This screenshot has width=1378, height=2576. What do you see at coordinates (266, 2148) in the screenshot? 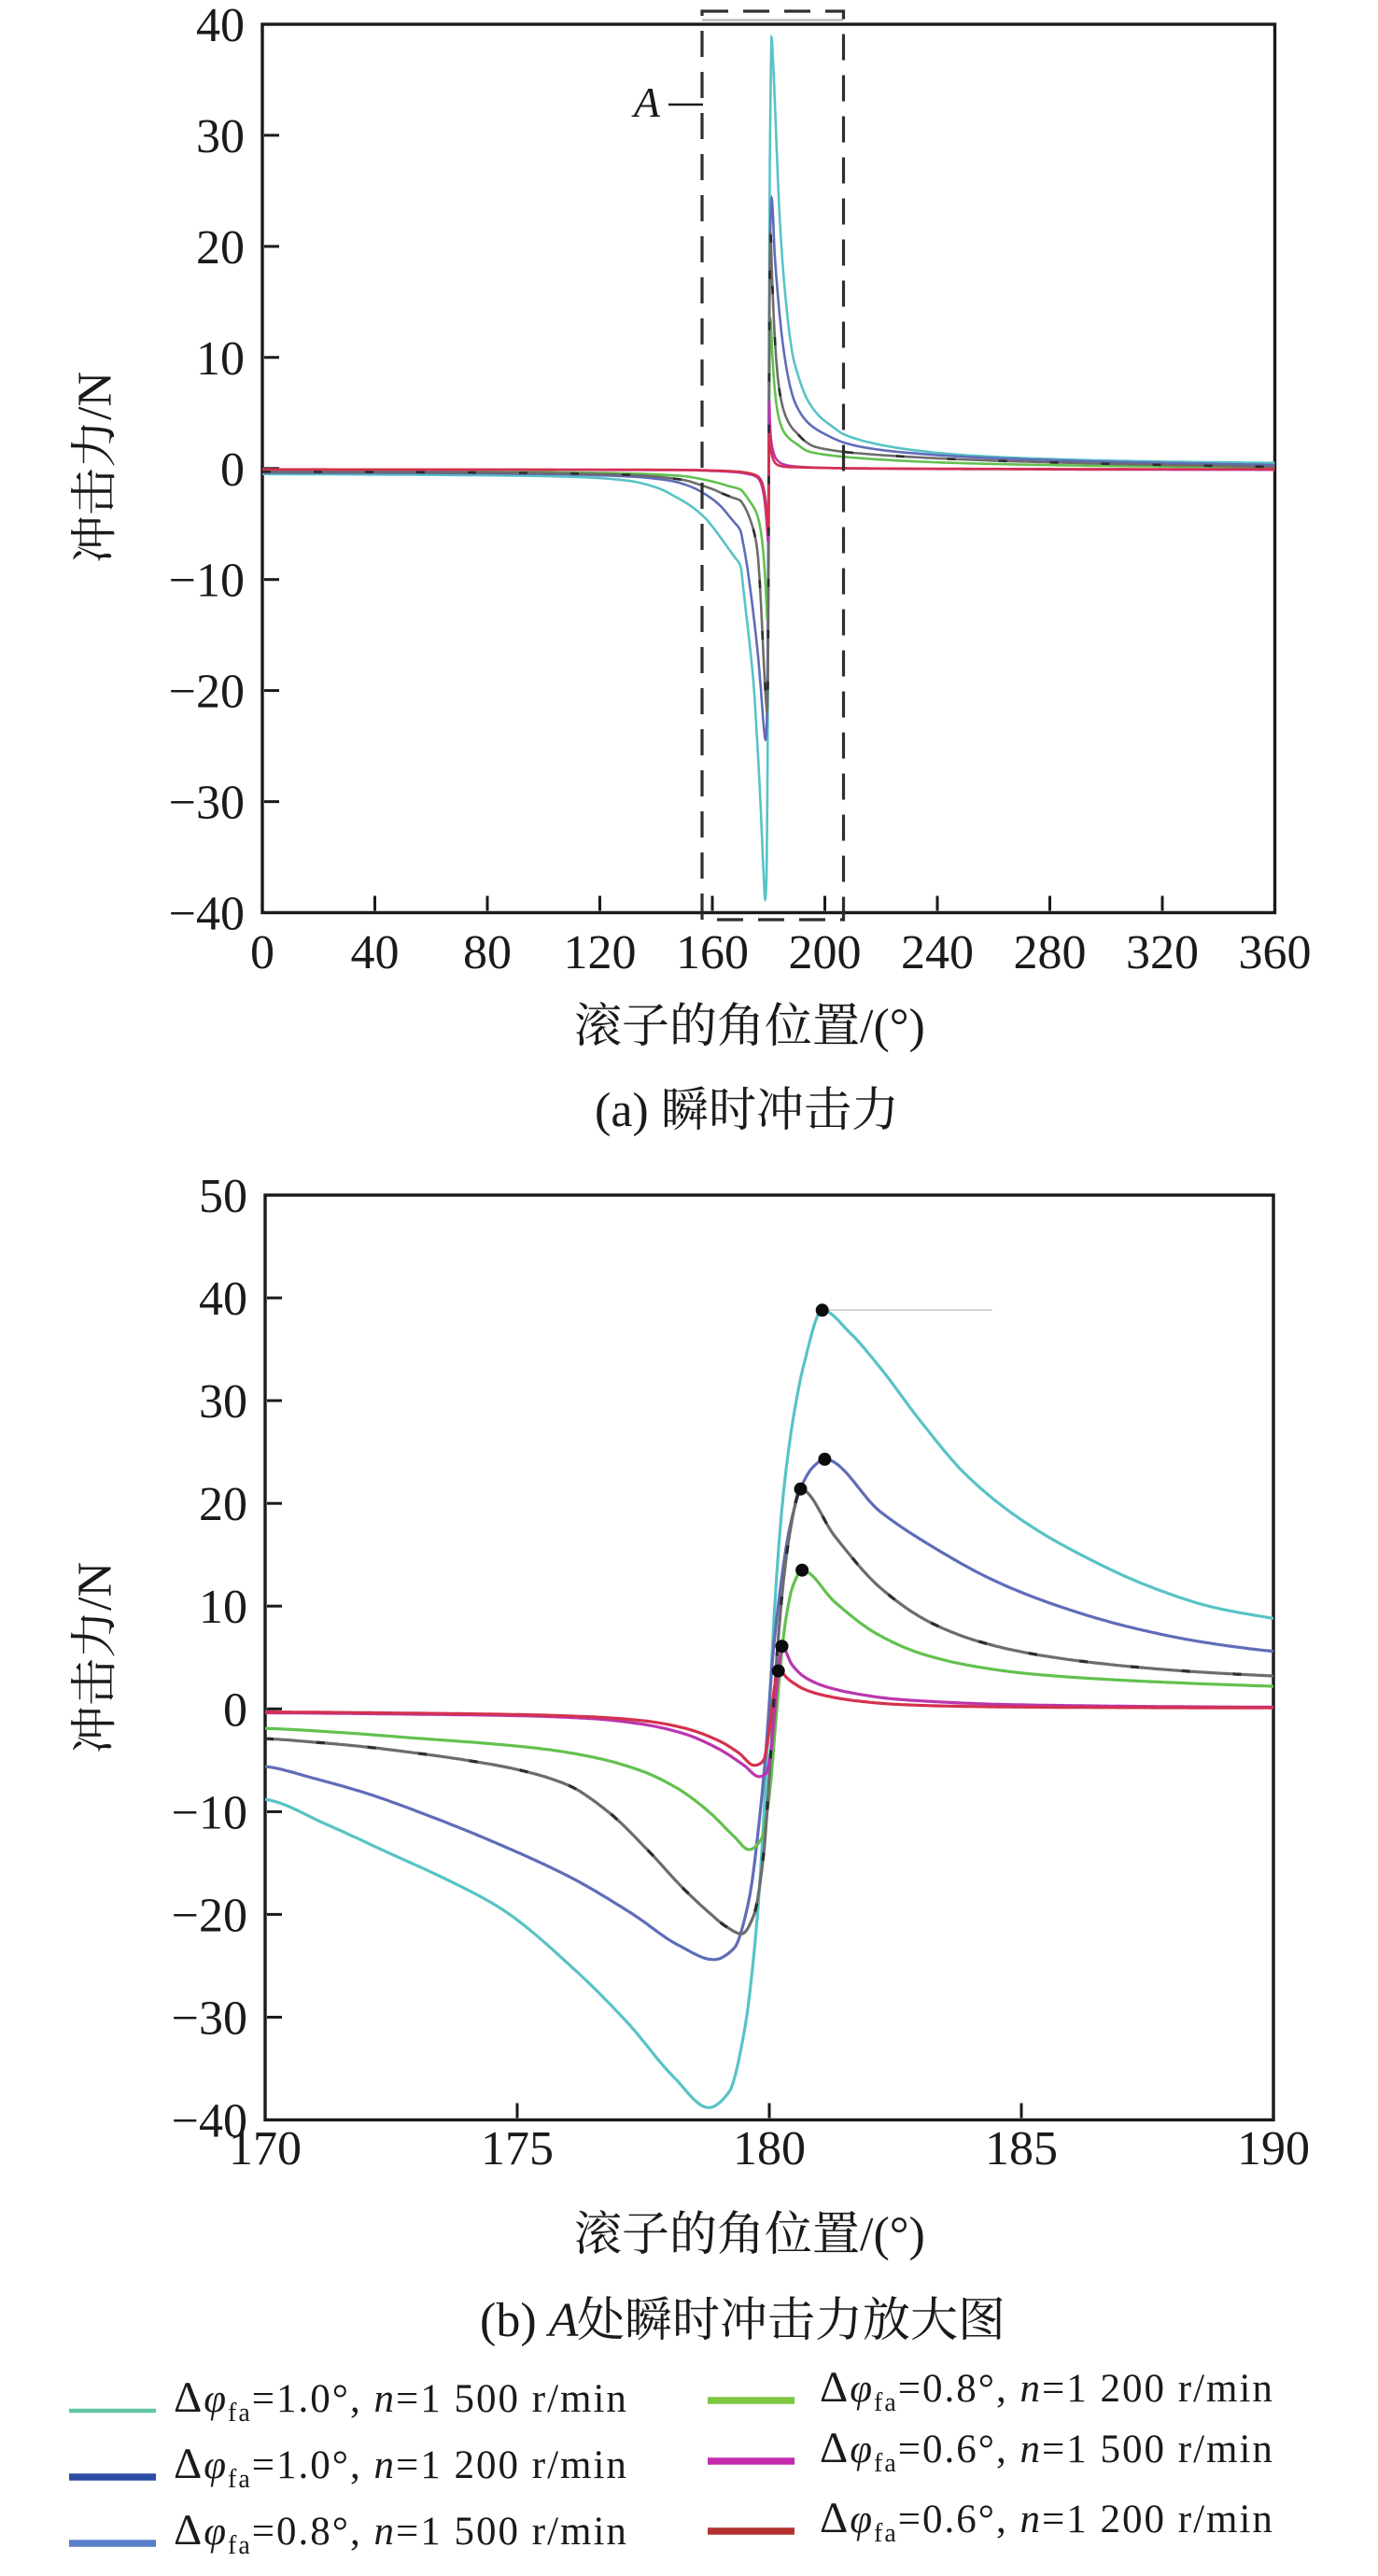
I see `svg-text: 170` at bounding box center [266, 2148].